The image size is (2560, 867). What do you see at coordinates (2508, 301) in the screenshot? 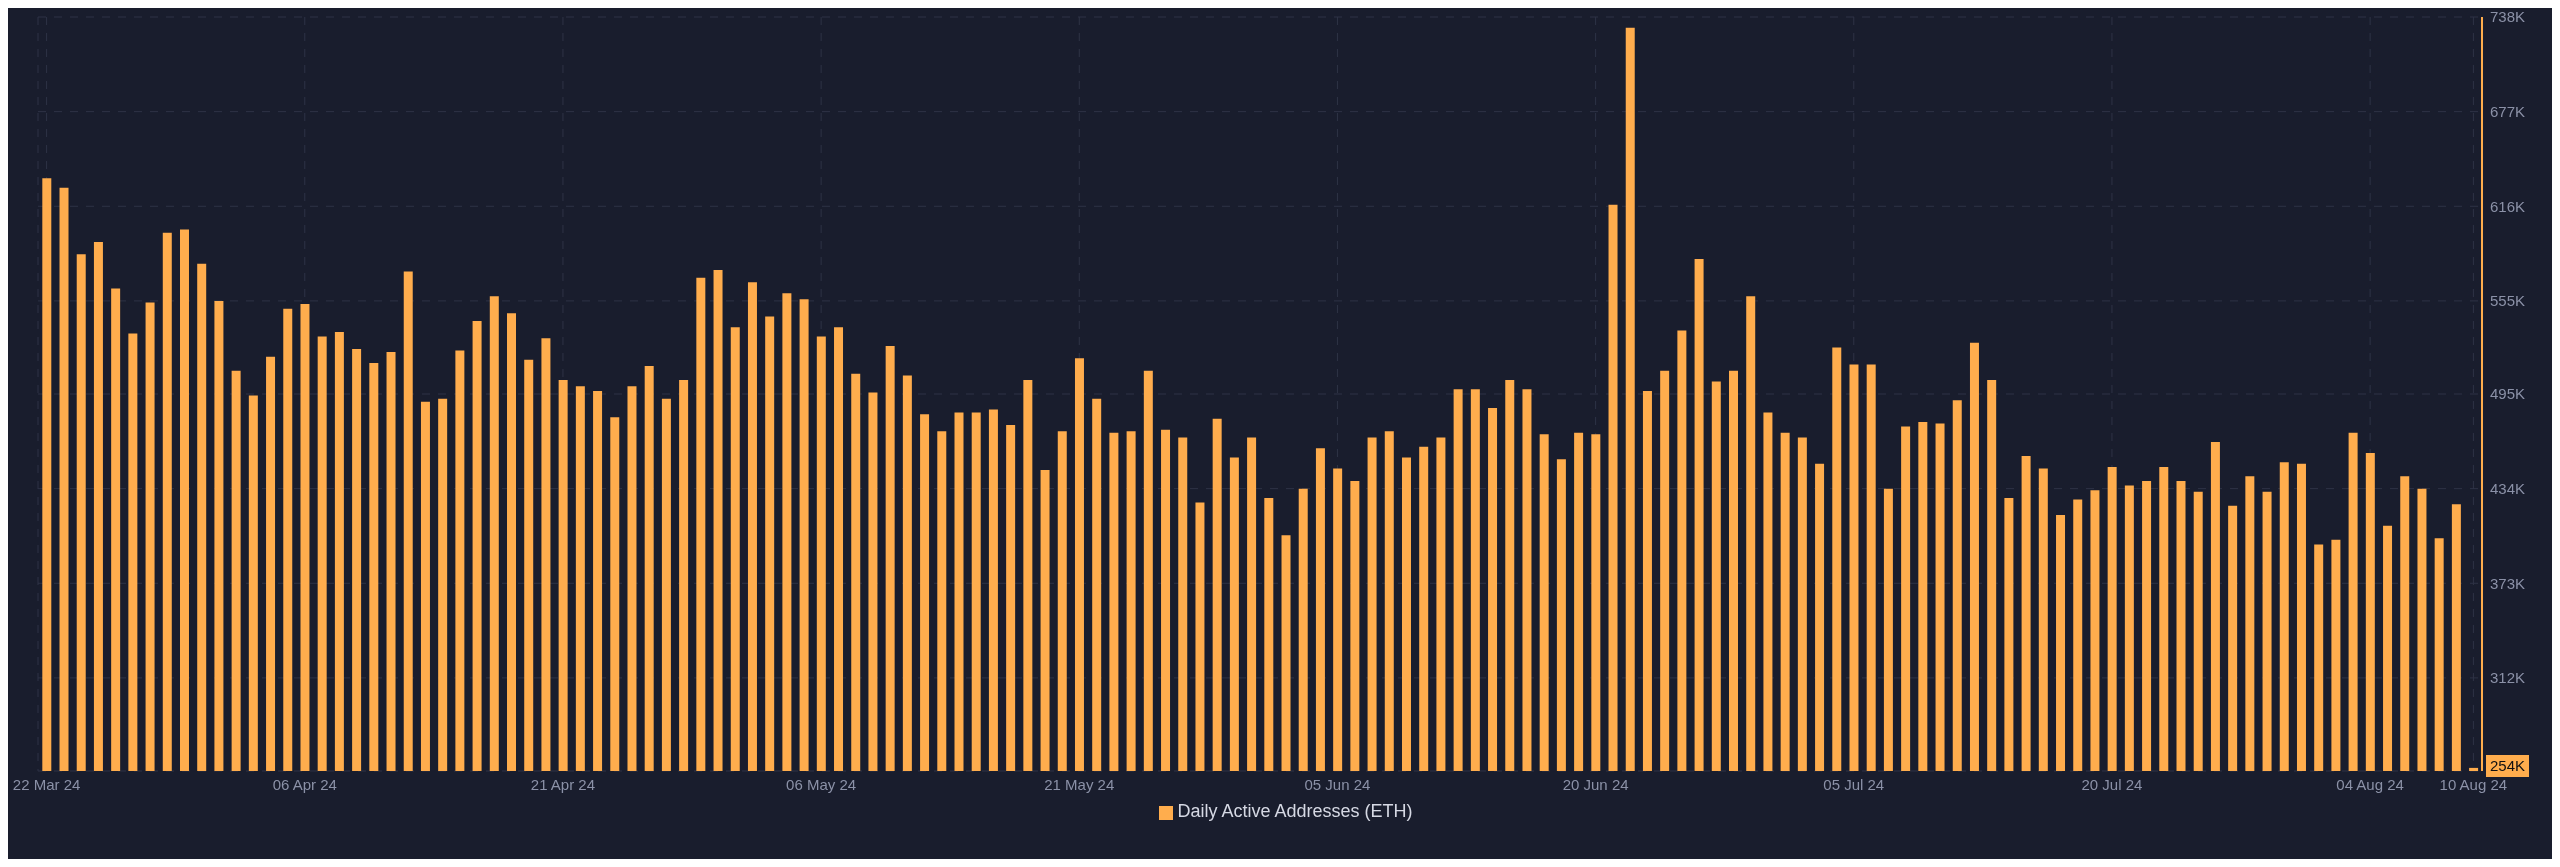
I see `y-tick-label: 555K` at bounding box center [2508, 301].